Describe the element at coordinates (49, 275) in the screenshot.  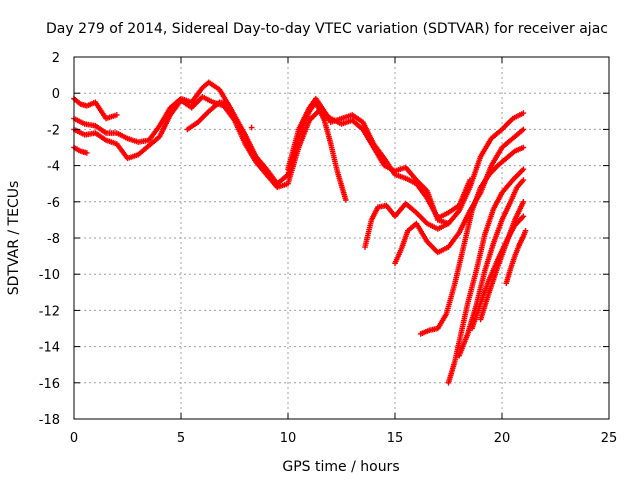
I see `y-tick-label: -10` at that location.